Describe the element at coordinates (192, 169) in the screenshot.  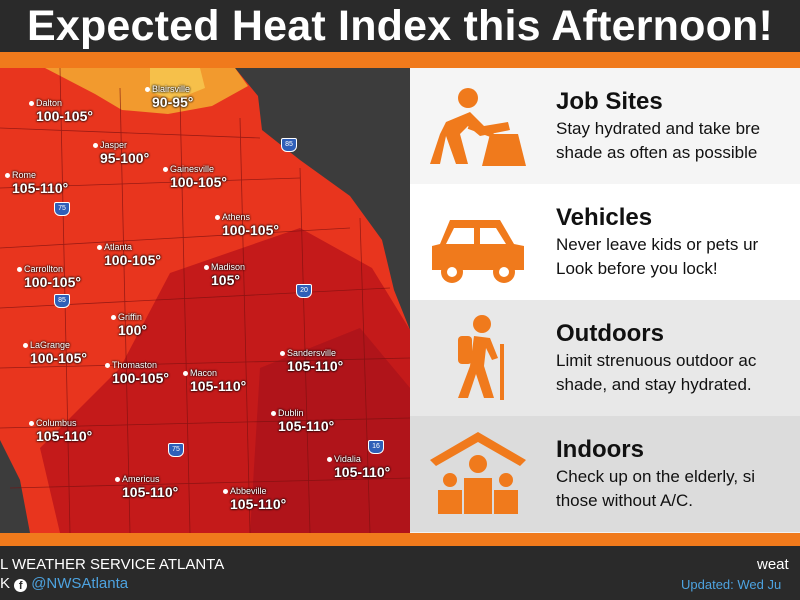
I see `city-name: Gainesville` at that location.